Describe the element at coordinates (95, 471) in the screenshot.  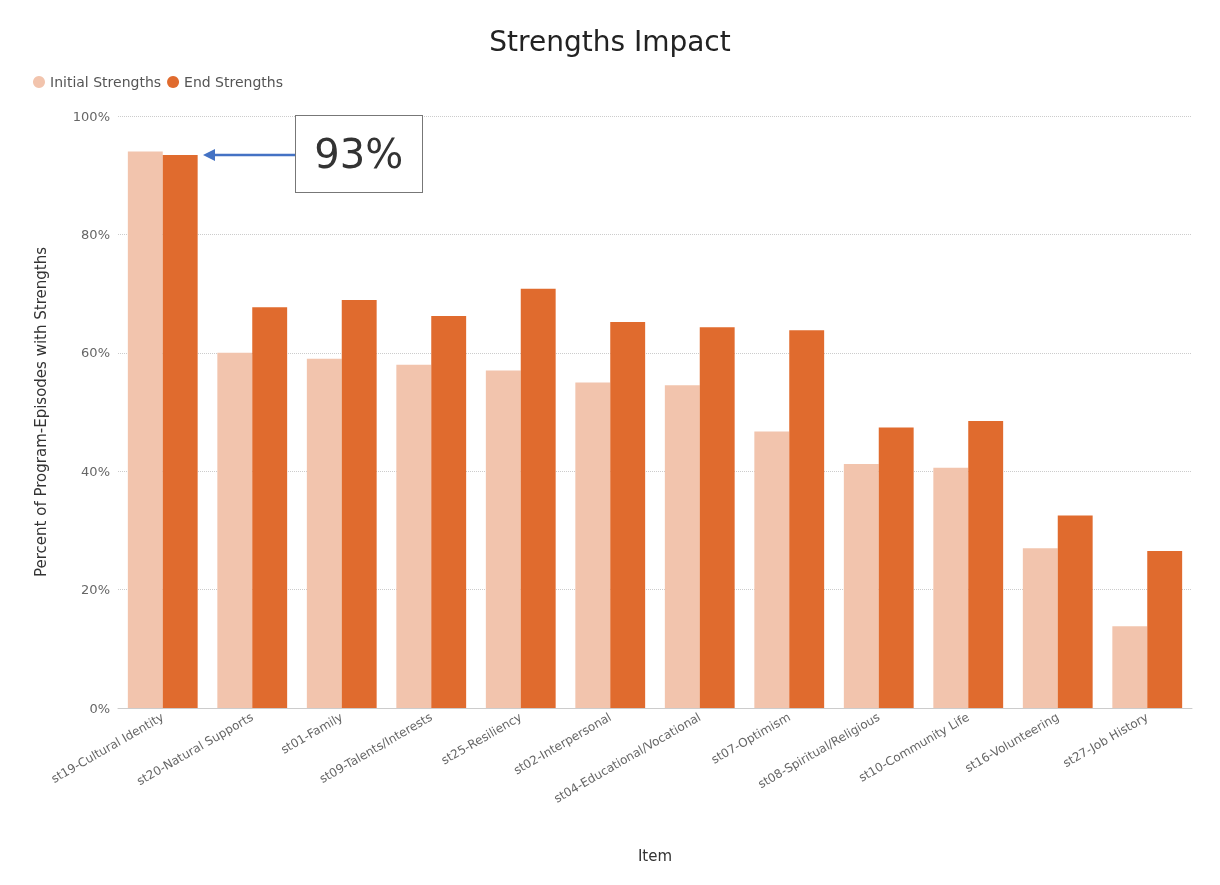
I see `y-tick-label: 40%` at that location.